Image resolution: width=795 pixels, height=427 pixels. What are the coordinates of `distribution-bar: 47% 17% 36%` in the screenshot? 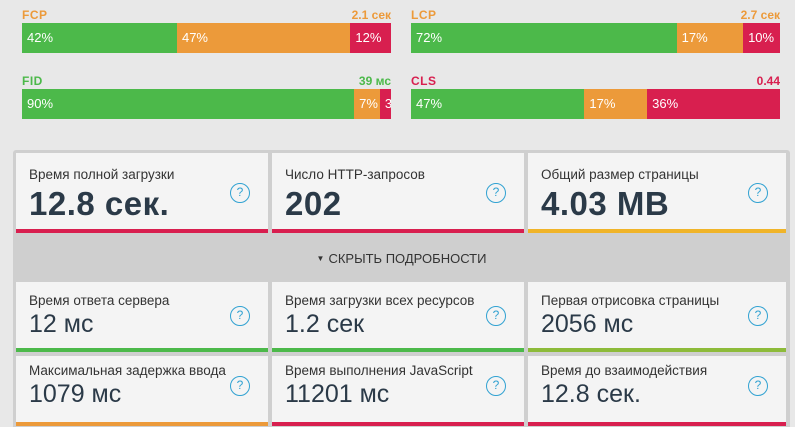 It's located at (595, 104).